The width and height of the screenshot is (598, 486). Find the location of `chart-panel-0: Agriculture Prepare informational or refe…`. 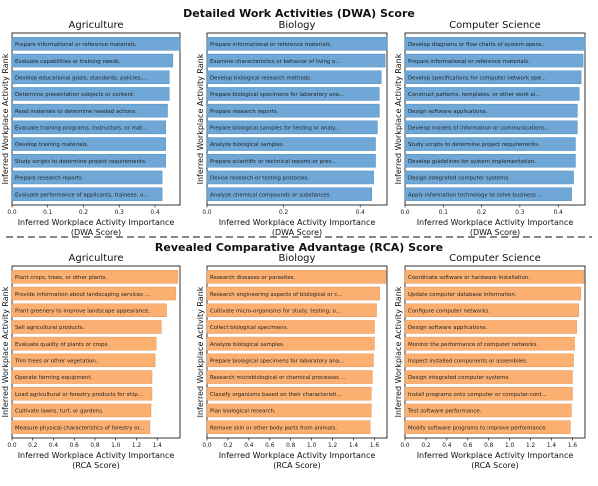

chart-panel-0: Agriculture Prepare informational or refe… is located at coordinates (91, 128).